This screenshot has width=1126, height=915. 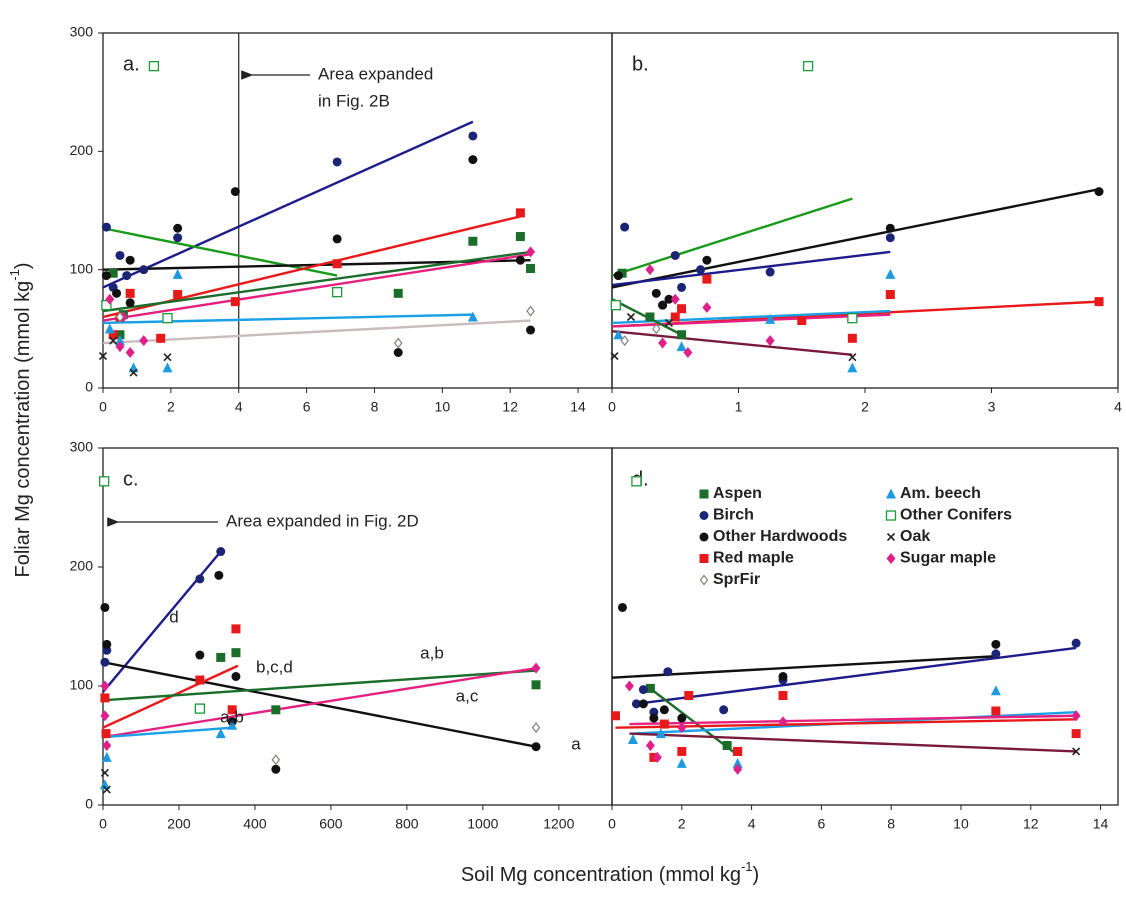 What do you see at coordinates (948, 558) in the screenshot?
I see `legend-label: Sugar maple` at bounding box center [948, 558].